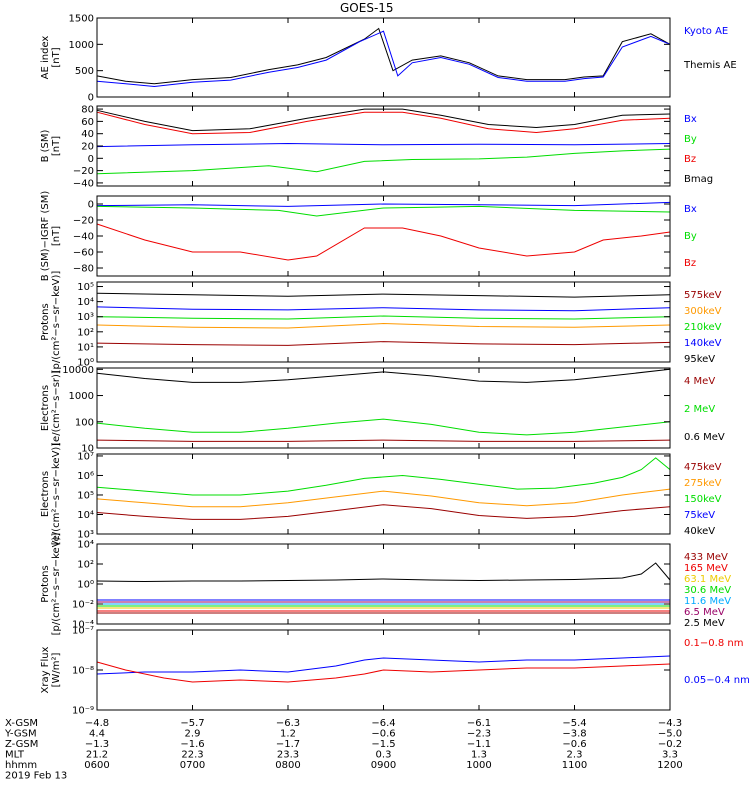  What do you see at coordinates (670, 723) in the screenshot?
I see `x-tick-value: −4.3` at bounding box center [670, 723].